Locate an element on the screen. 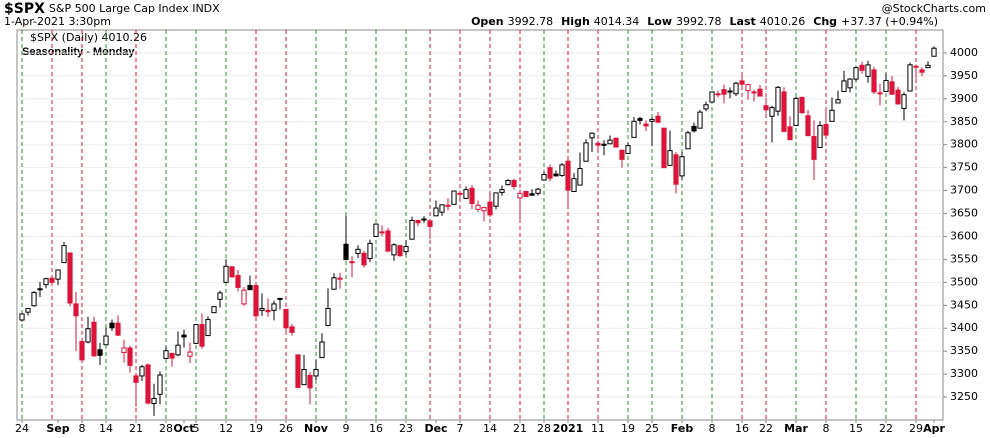  y-tick-label: 3900 is located at coordinates (964, 98).